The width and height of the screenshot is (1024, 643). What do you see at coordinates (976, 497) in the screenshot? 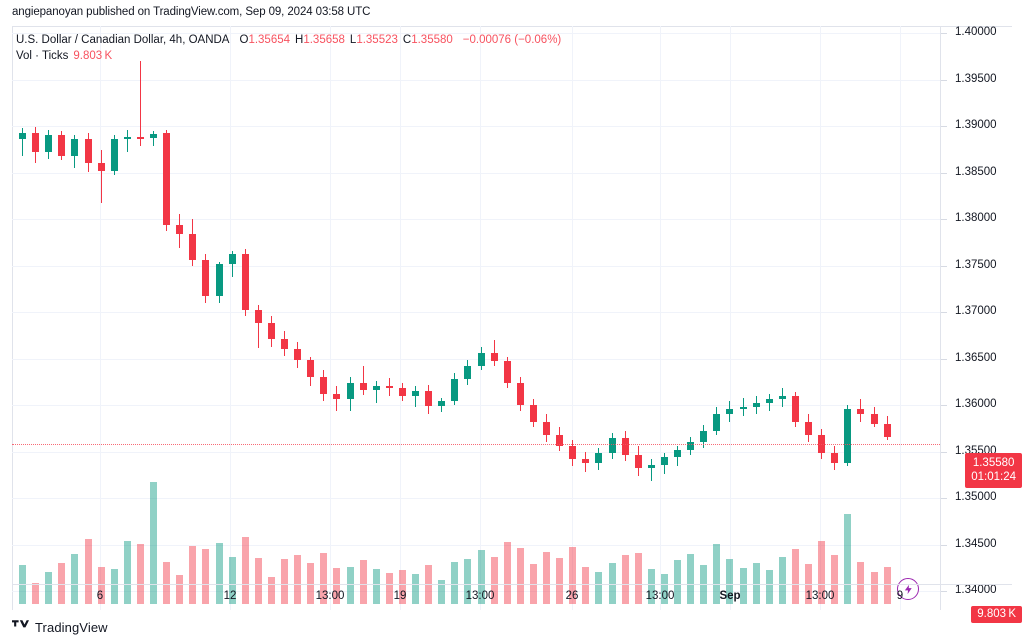
I see `price-axis-tick: 1.35000` at bounding box center [976, 497].